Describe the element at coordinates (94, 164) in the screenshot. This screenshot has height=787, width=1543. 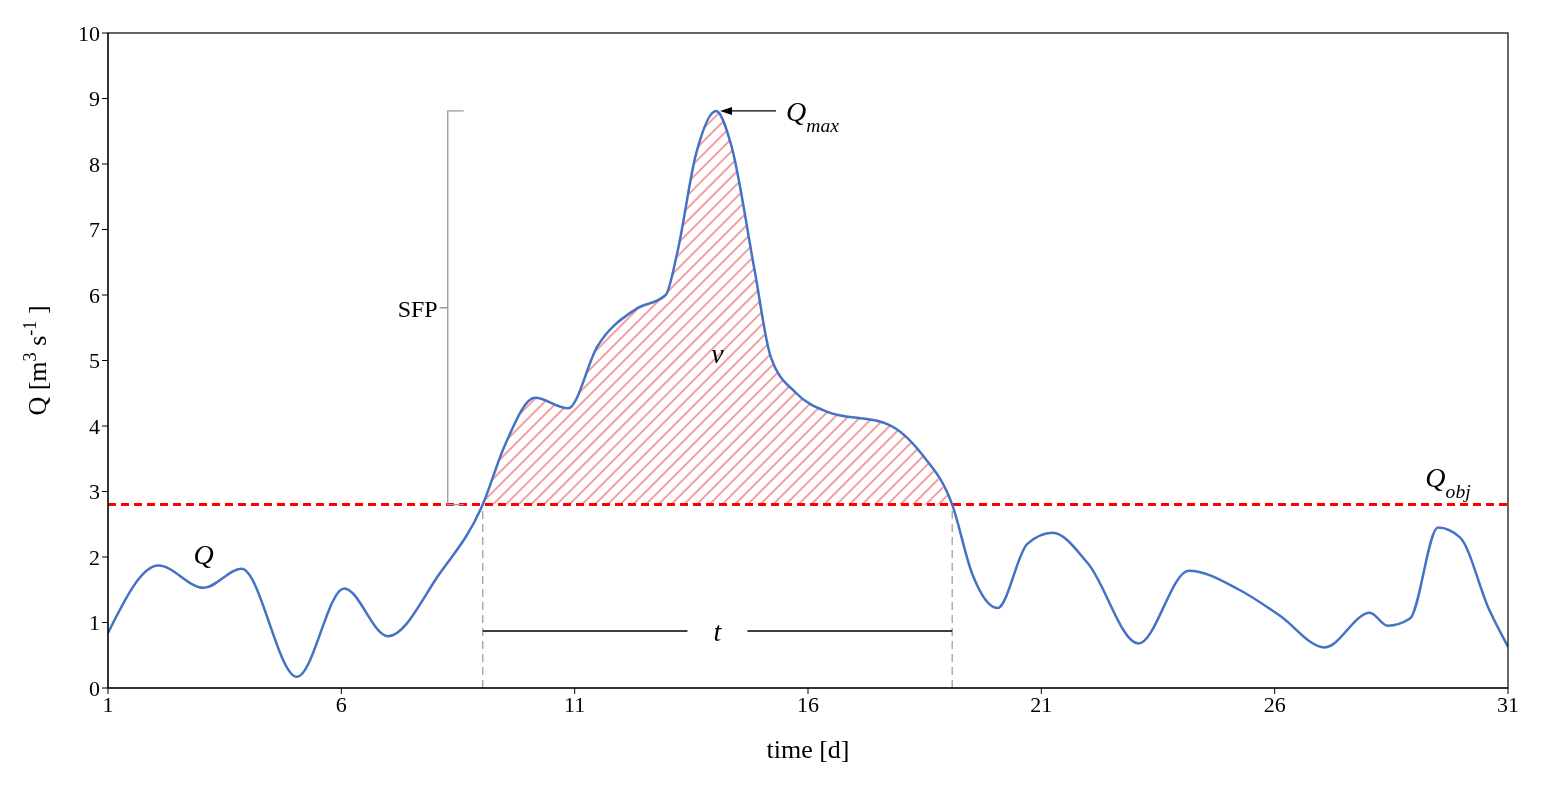
I see `y-tick-label: 8` at that location.